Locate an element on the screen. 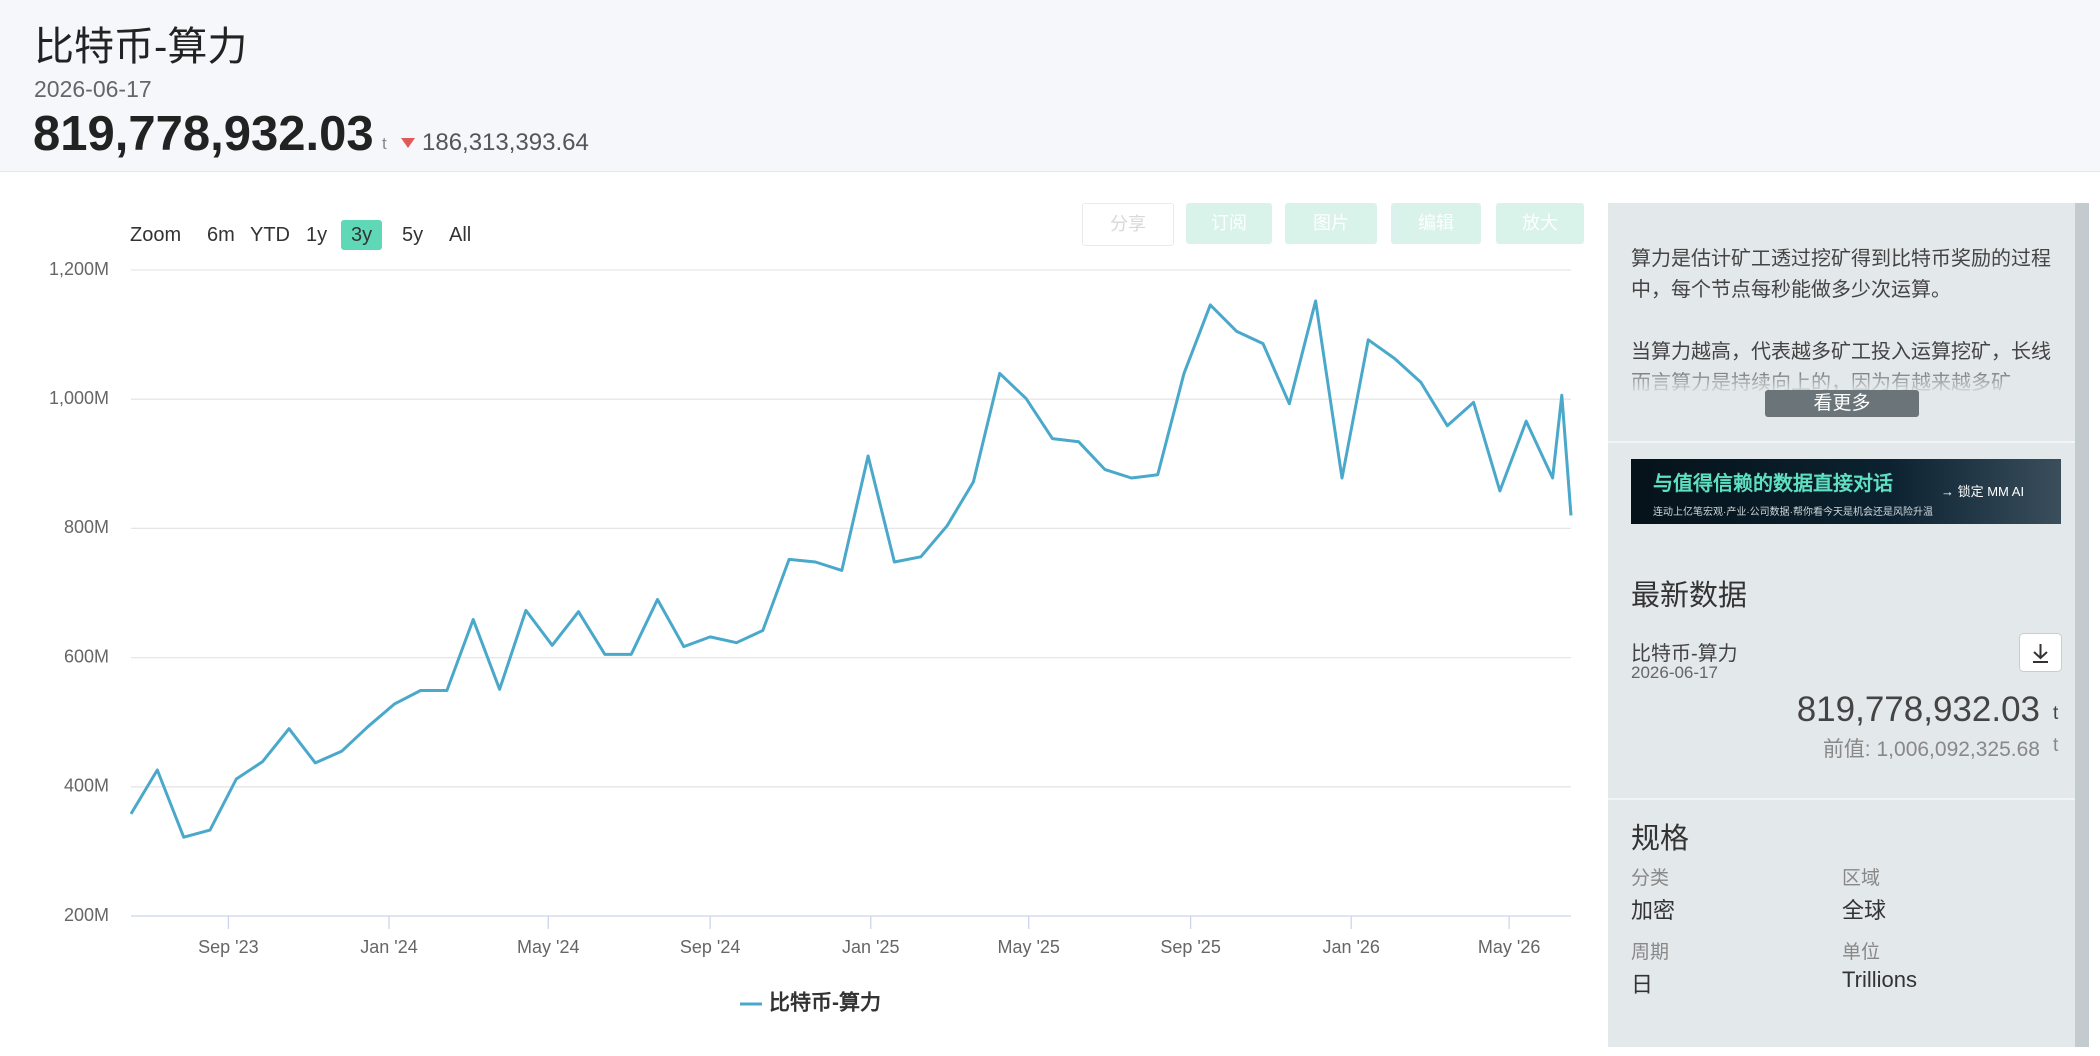  x-tick-label: Sep '25 is located at coordinates (1190, 947).